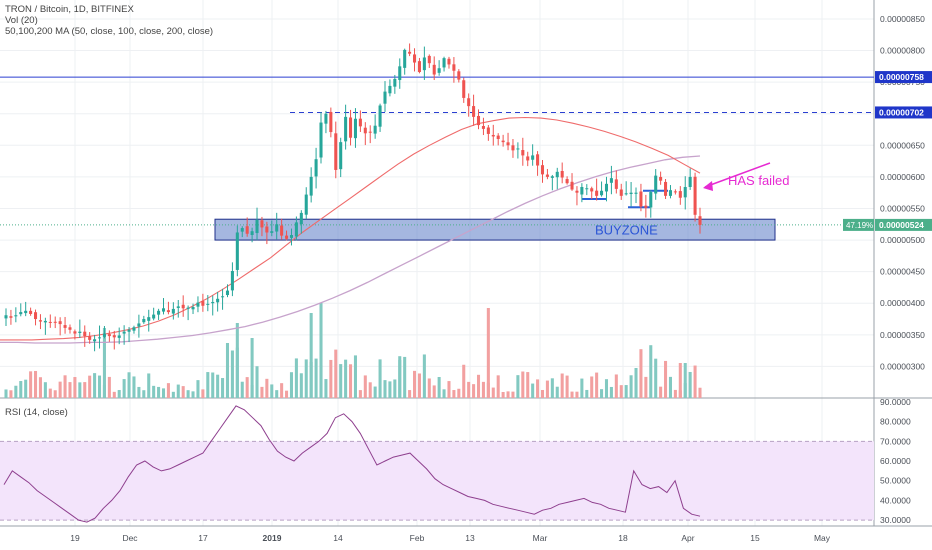 The width and height of the screenshot is (932, 550). What do you see at coordinates (902, 335) in the screenshot?
I see `price-tick-label: 0.00000350` at bounding box center [902, 335].